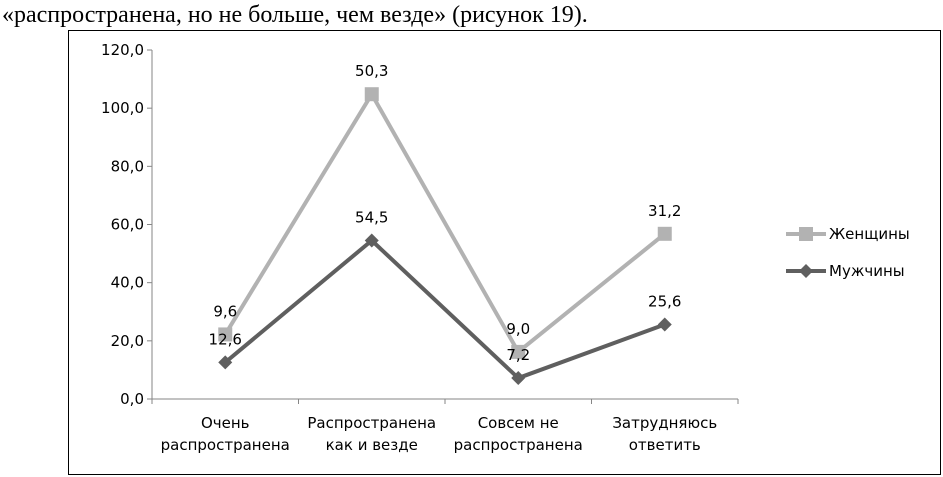  What do you see at coordinates (518, 434) in the screenshot?
I see `x-tick-label: Совсем не распространена` at bounding box center [518, 434].